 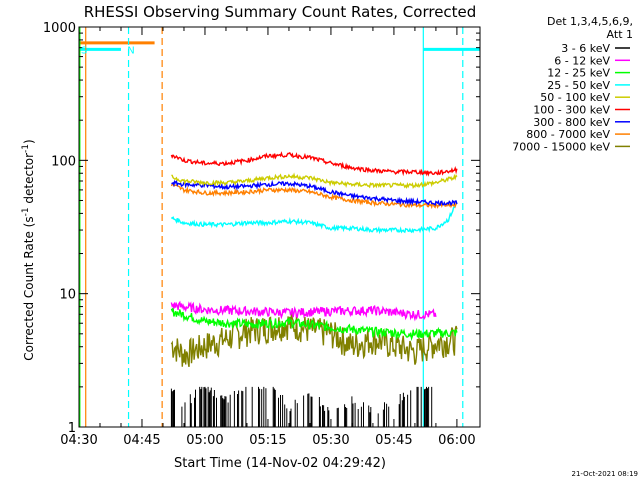 I want to click on x-tick-label: 05:15, so click(x=267, y=440).